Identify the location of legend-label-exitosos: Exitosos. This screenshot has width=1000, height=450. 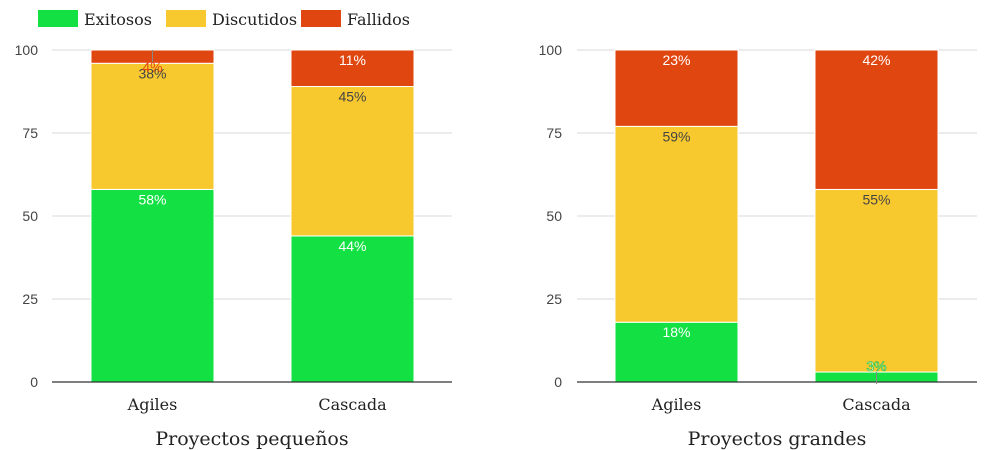
(118, 19).